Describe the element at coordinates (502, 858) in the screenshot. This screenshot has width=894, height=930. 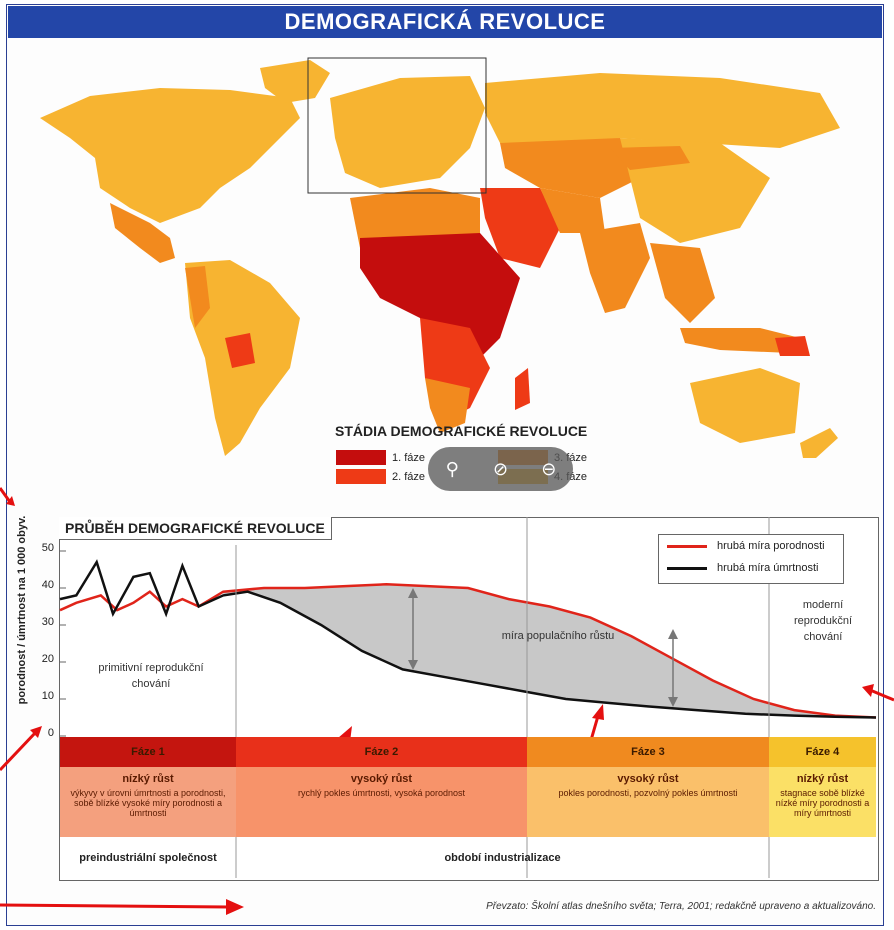
I see `era-industrialization: období industrializace` at that location.